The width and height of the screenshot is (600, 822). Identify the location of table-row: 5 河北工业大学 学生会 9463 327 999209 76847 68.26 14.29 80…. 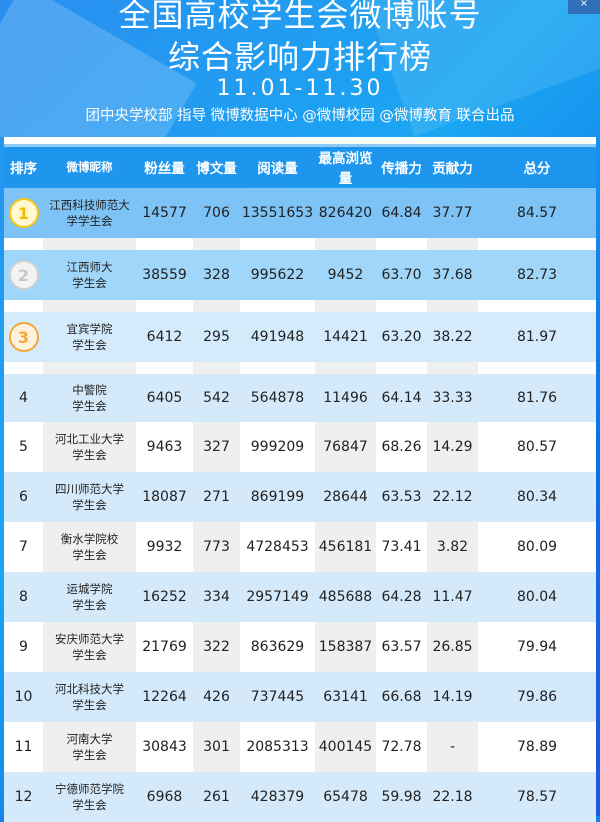
(300, 447).